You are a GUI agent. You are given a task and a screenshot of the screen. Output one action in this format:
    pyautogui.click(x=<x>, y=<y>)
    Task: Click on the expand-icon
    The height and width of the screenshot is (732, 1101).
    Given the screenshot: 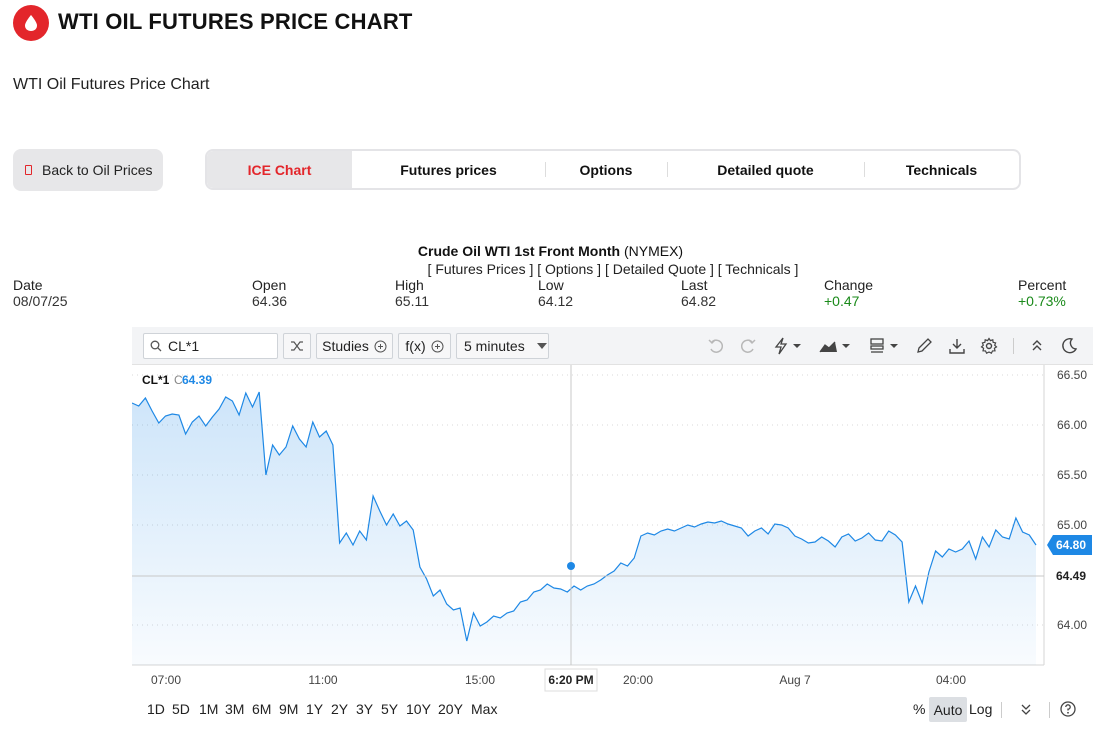 What is the action you would take?
    pyautogui.click(x=1026, y=709)
    